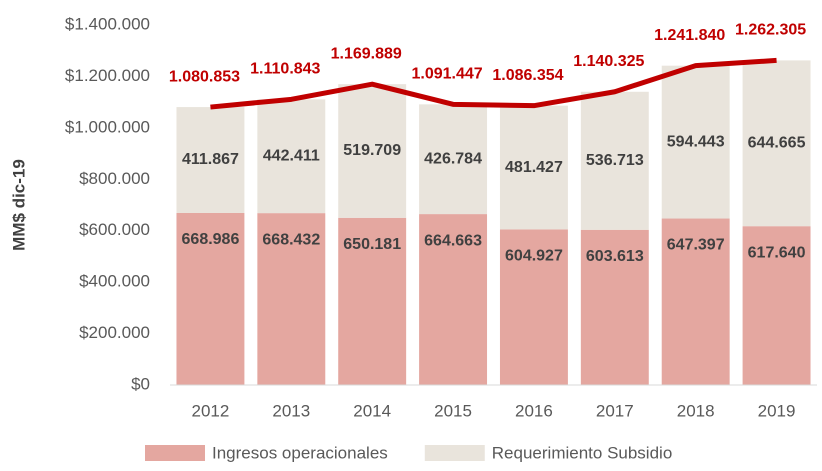 The width and height of the screenshot is (822, 471). Describe the element at coordinates (582, 452) in the screenshot. I see `legend-label: Requerimiento Subsidio` at that location.